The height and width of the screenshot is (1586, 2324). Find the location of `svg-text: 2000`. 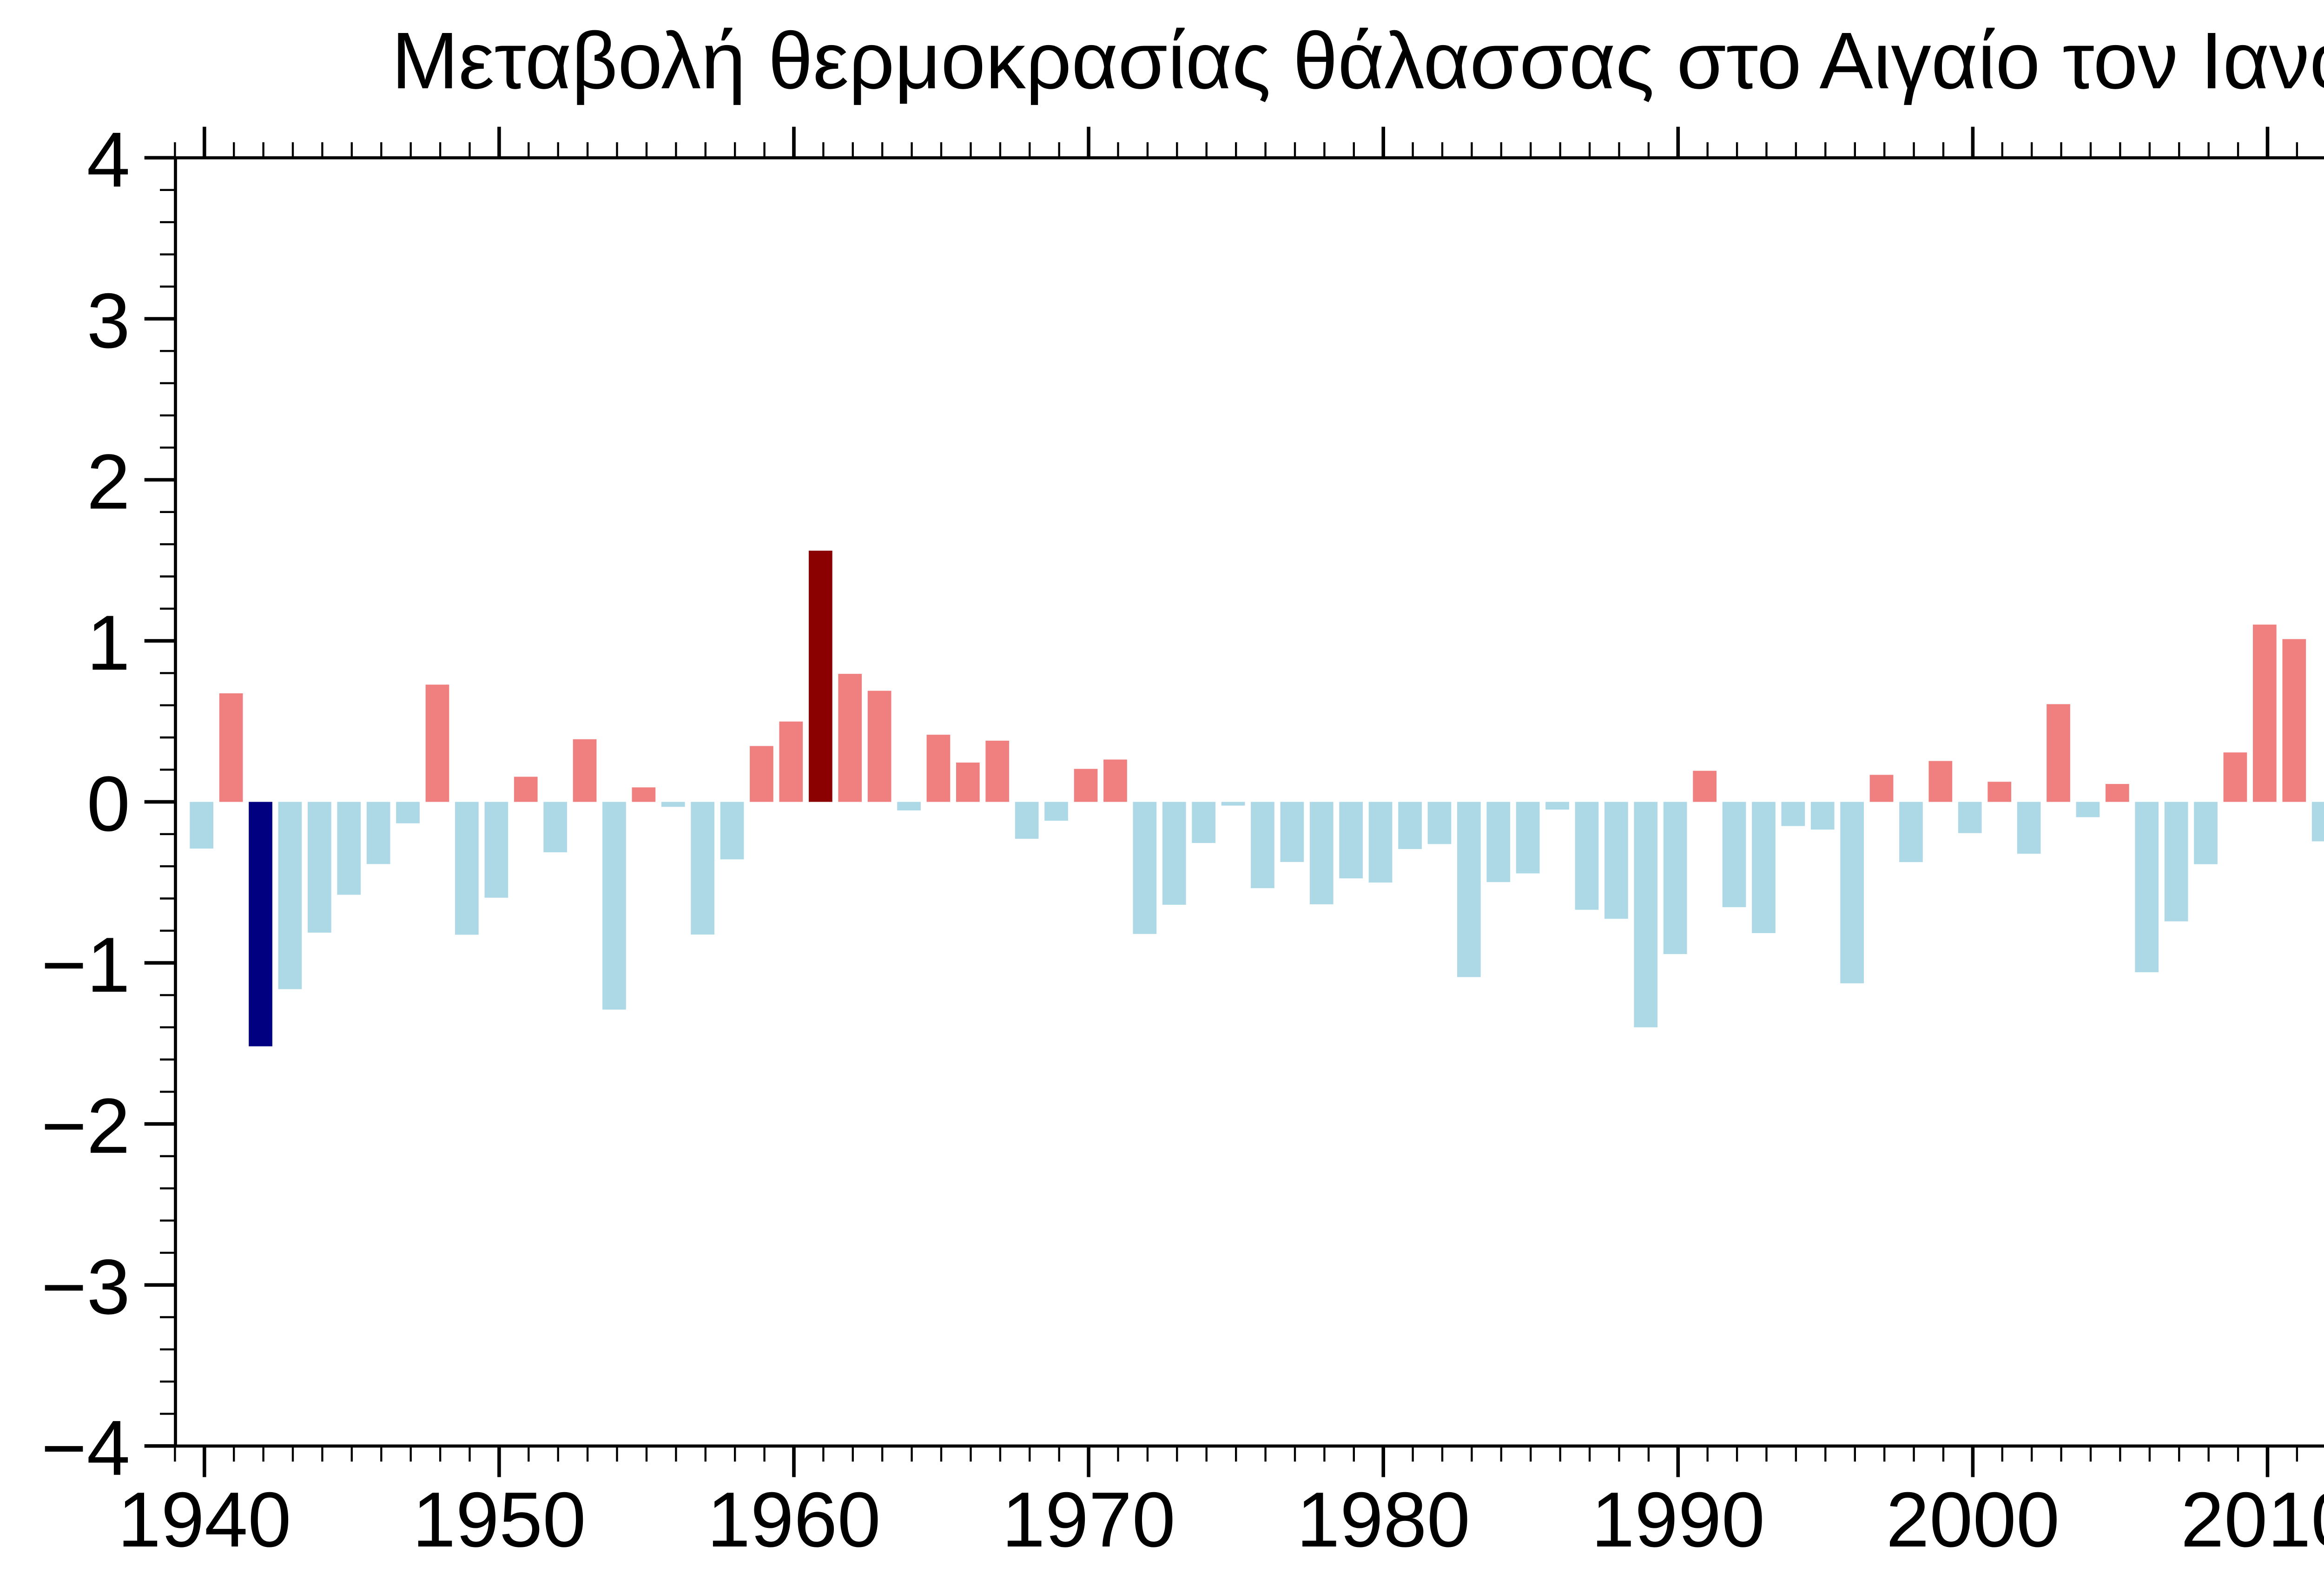

svg-text: 2000 is located at coordinates (1973, 1519).